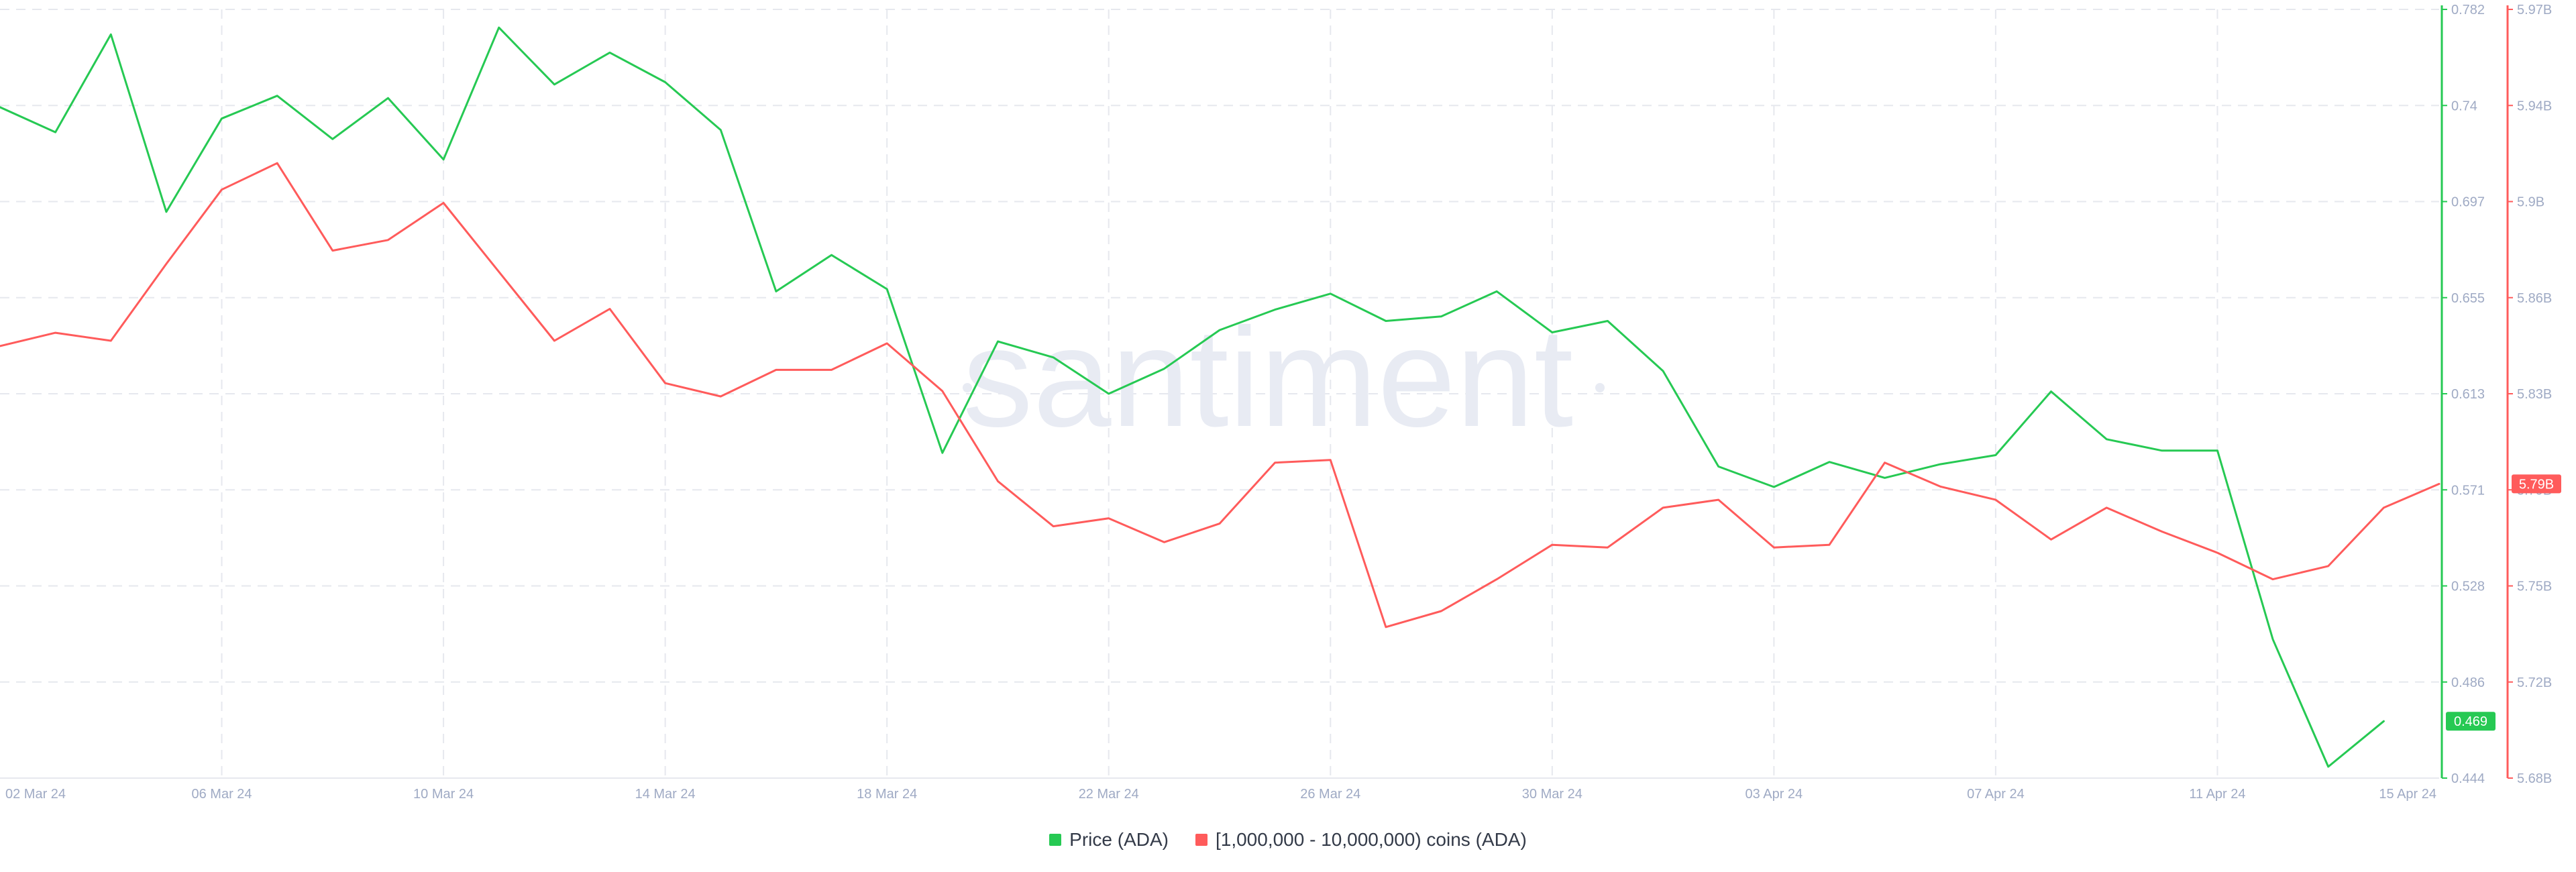 The width and height of the screenshot is (2576, 872). What do you see at coordinates (1055, 840) in the screenshot?
I see `legend-swatch-price` at bounding box center [1055, 840].